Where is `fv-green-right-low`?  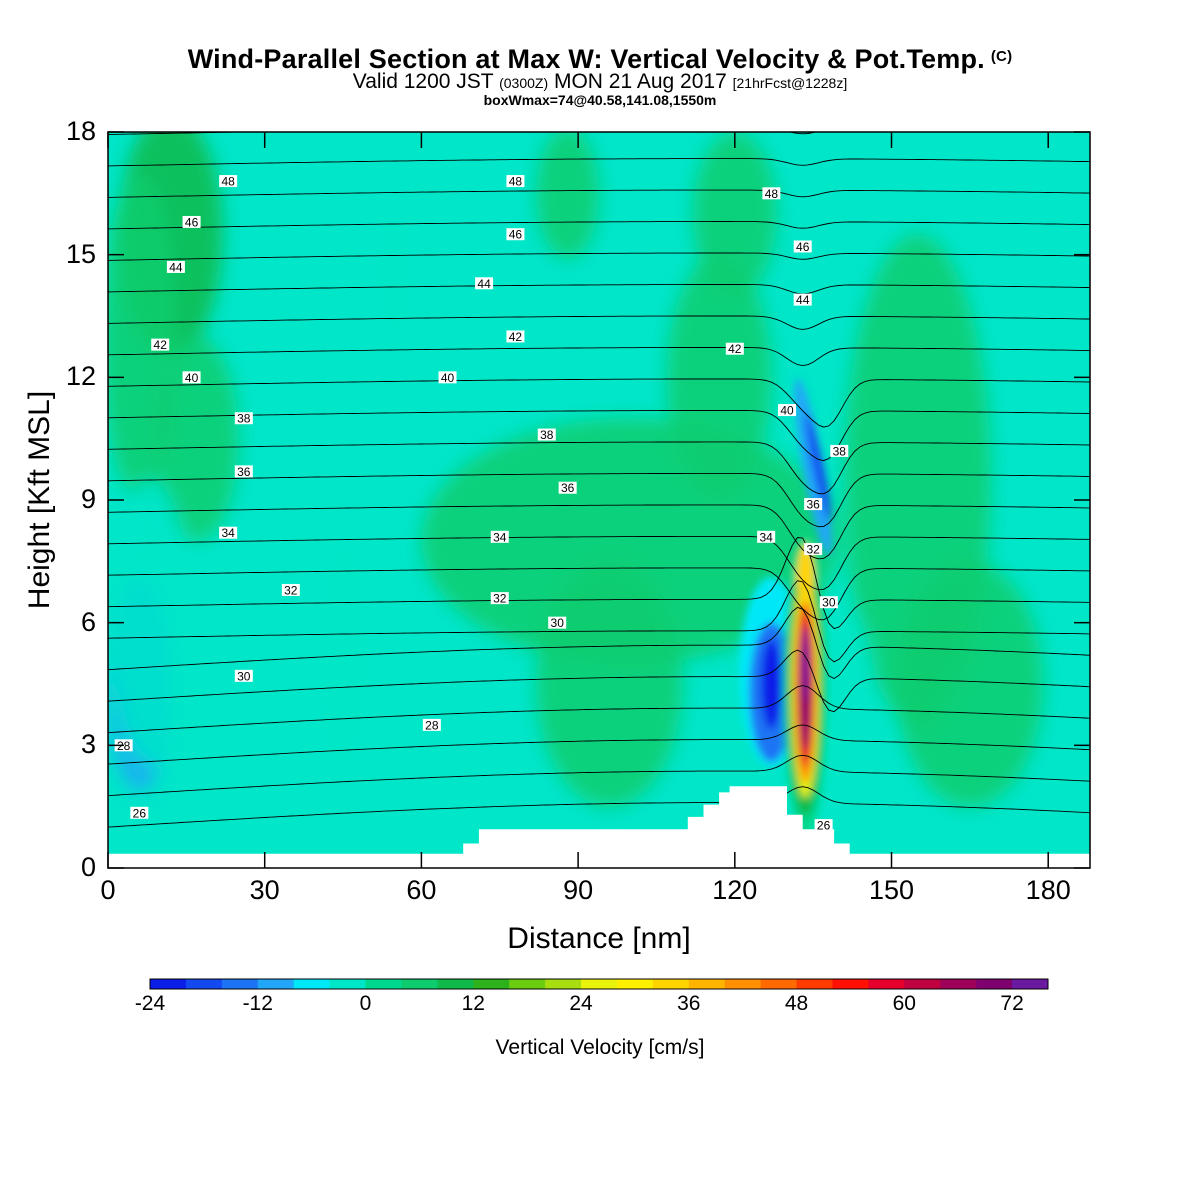 fv-green-right-low is located at coordinates (969, 684).